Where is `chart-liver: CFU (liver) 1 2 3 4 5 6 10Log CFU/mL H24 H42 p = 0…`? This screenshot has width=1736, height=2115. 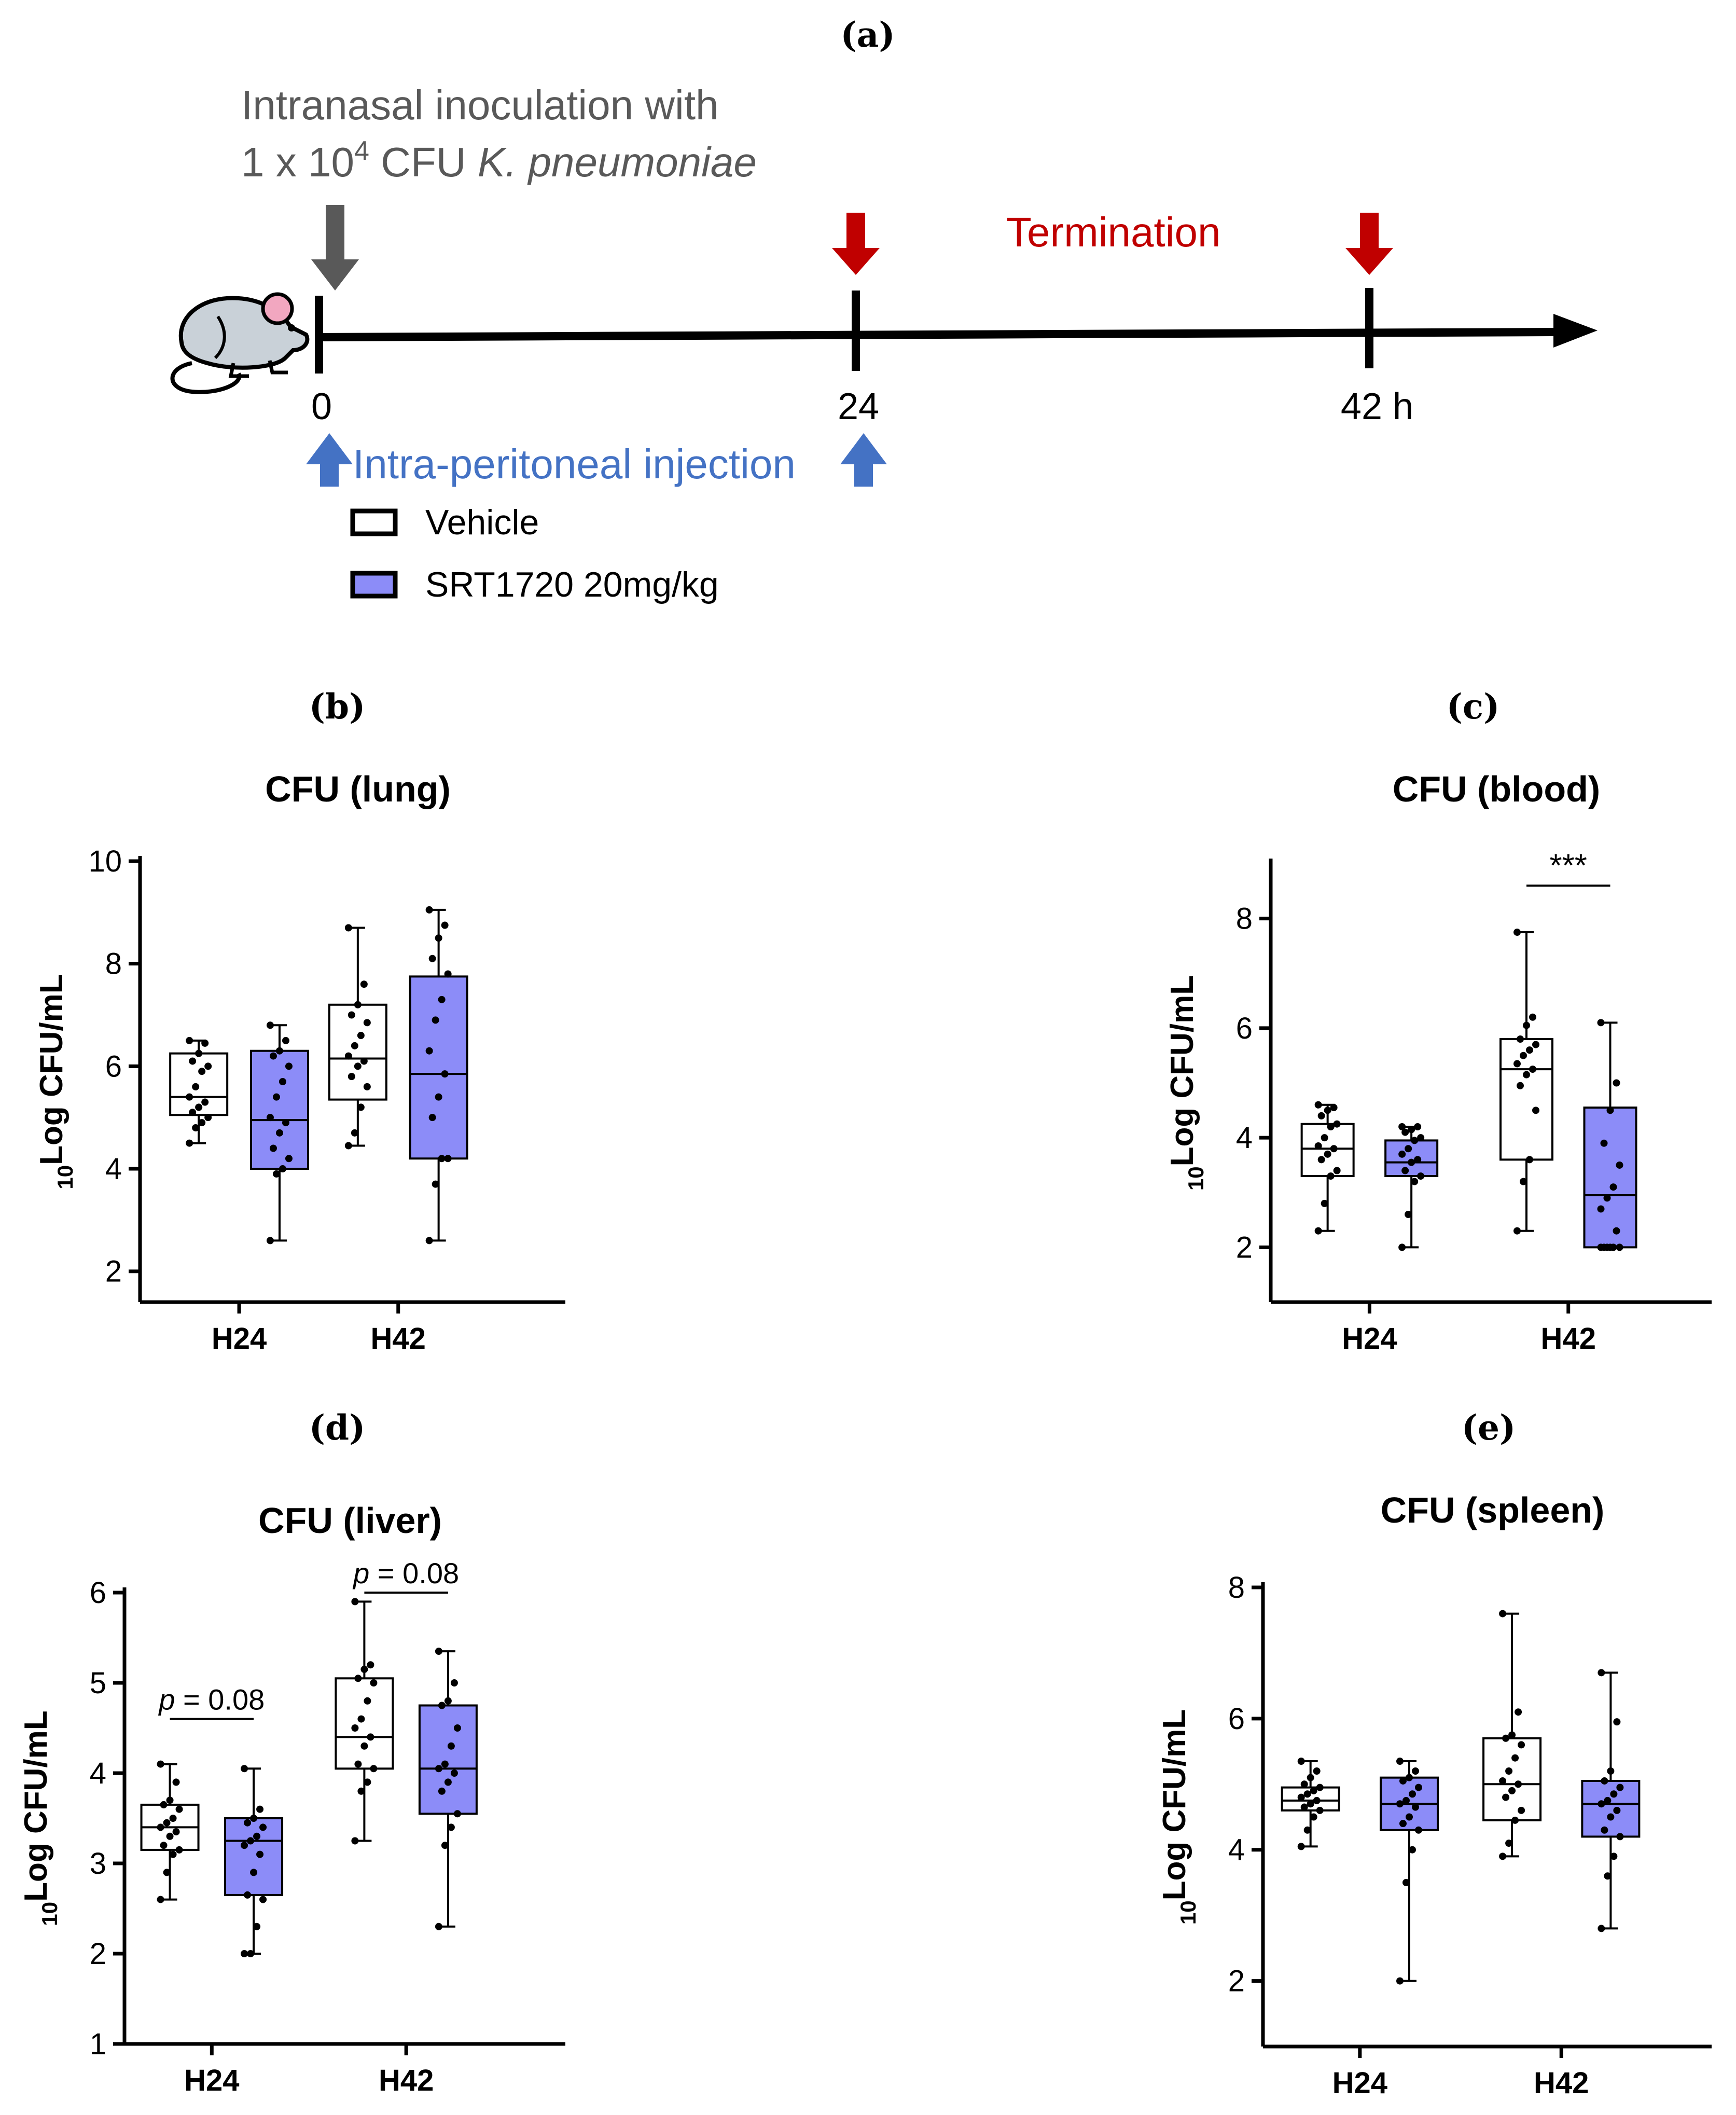
chart-liver: CFU (liver) 1 2 3 4 5 6 10Log CFU/mL H24 H42 p = 0… is located at coordinates (291, 1798).